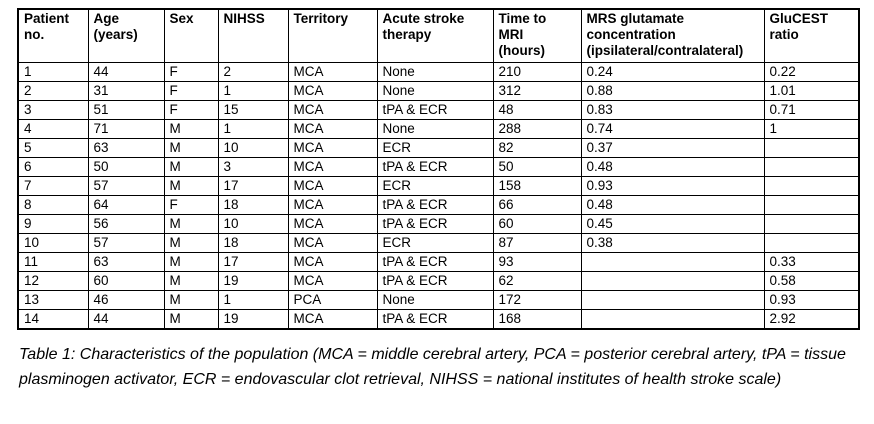 This screenshot has width=874, height=424. What do you see at coordinates (53, 281) in the screenshot?
I see `table-cell: 12` at bounding box center [53, 281].